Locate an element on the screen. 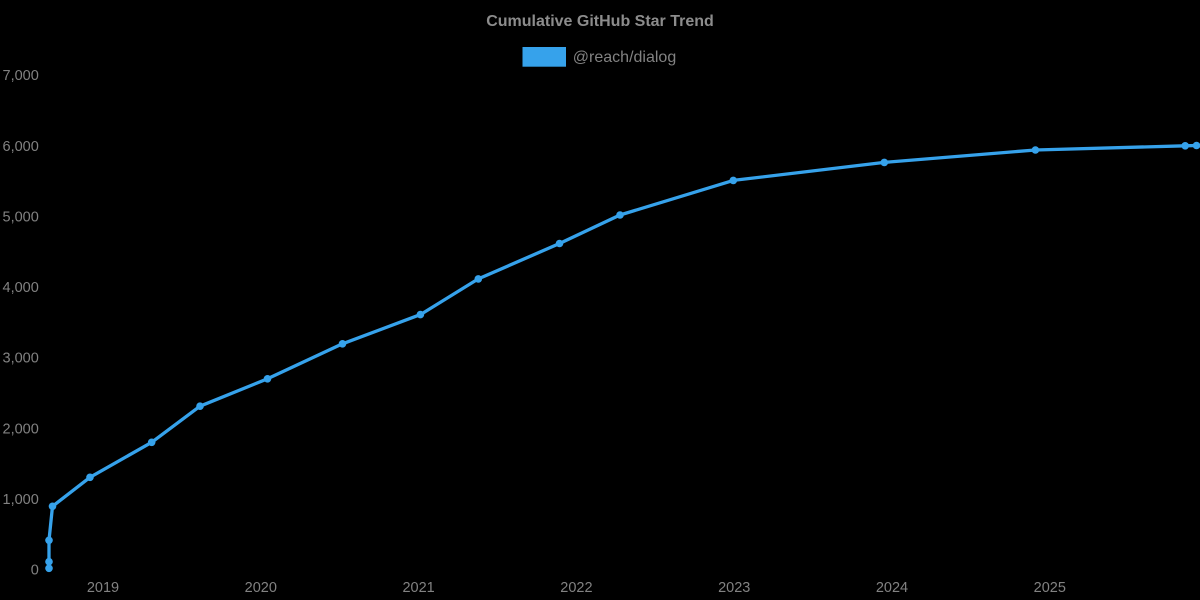  svg-text: @reach/dialog is located at coordinates (624, 57).